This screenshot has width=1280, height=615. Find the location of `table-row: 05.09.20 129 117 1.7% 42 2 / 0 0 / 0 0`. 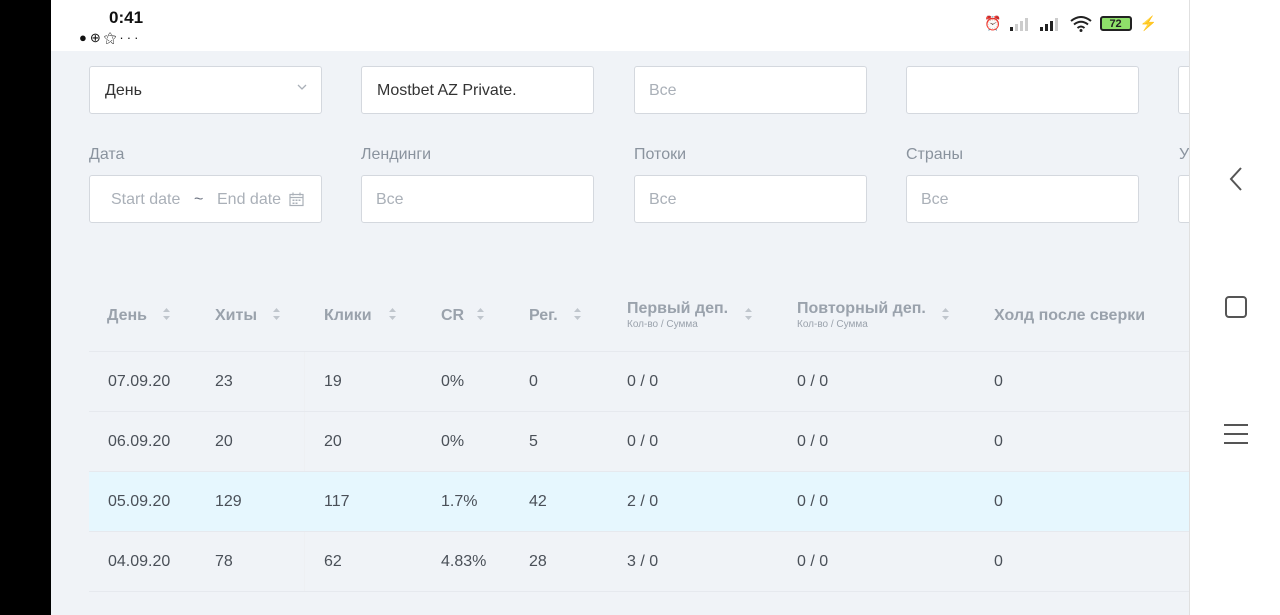

table-row: 05.09.20 129 117 1.7% 42 2 / 0 0 / 0 0 is located at coordinates (639, 501).